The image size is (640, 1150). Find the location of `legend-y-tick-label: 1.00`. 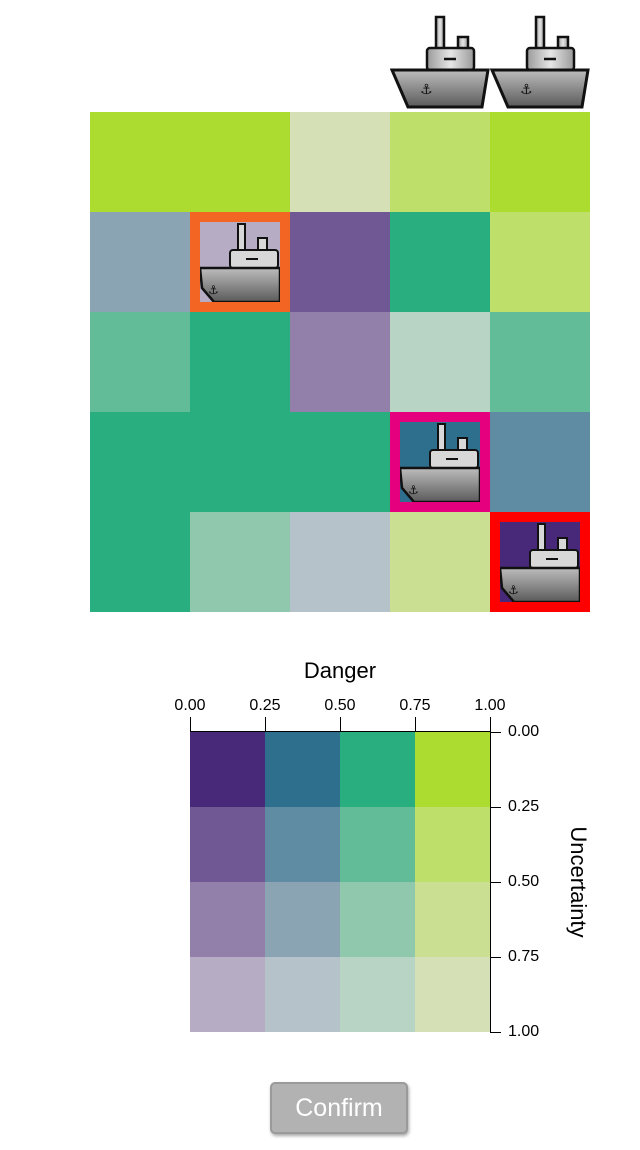

legend-y-tick-label: 1.00 is located at coordinates (524, 1031).